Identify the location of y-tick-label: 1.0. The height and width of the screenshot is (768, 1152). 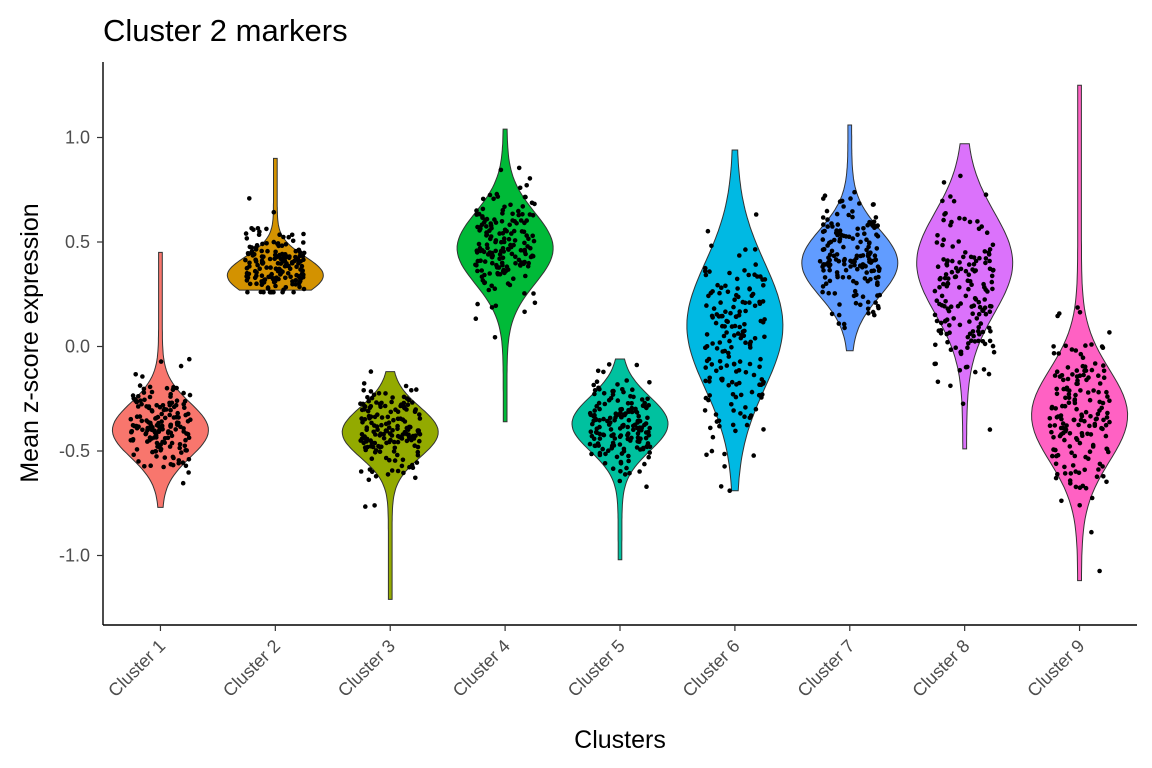
(77, 138).